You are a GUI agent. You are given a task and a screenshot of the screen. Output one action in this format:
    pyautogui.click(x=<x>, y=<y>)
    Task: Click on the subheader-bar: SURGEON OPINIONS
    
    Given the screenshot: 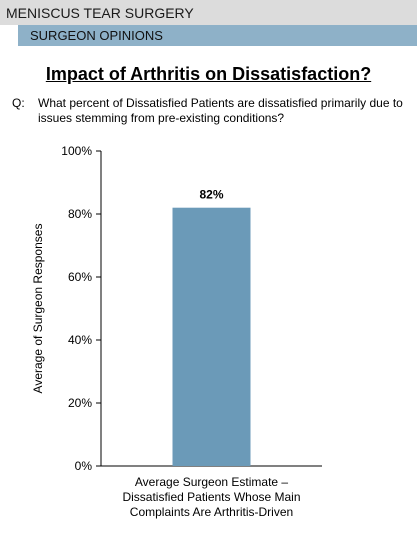 What is the action you would take?
    pyautogui.click(x=217, y=35)
    